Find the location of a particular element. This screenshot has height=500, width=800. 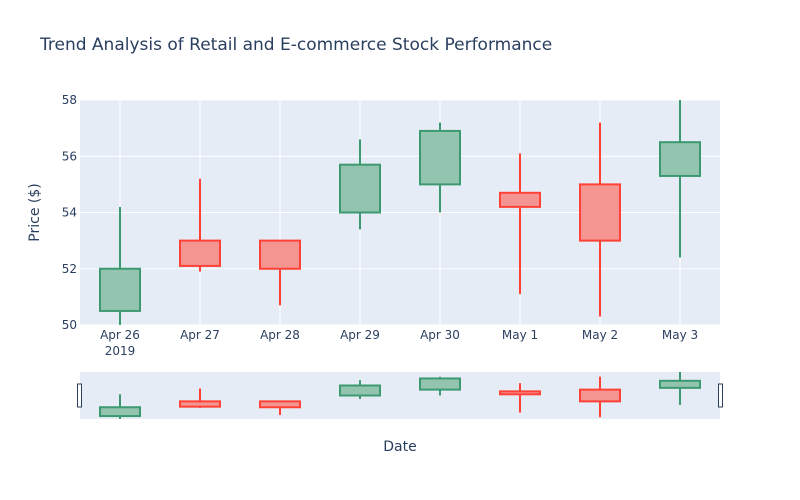

range-slider is located at coordinates (400, 395).